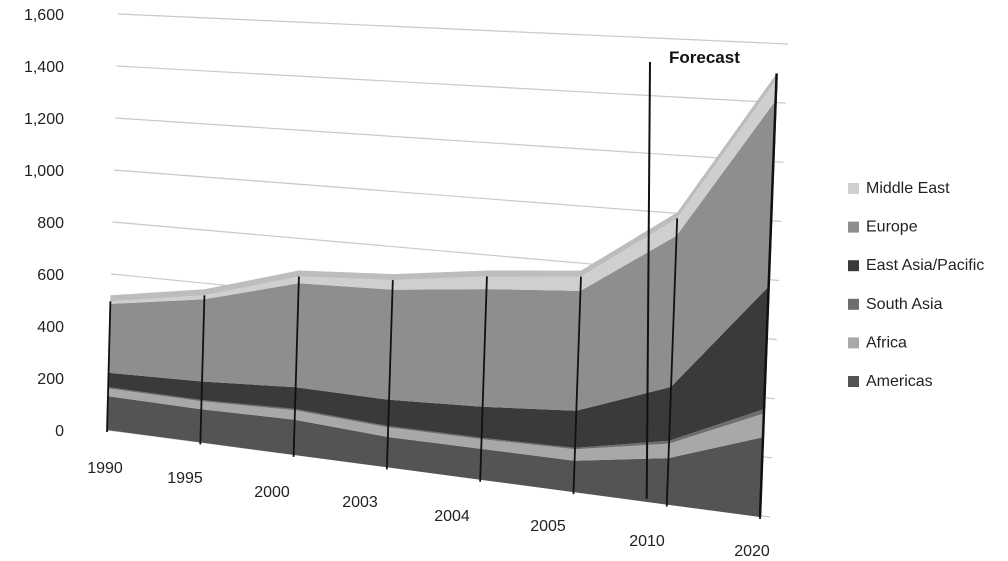  Describe the element at coordinates (768, 295) in the screenshot. I see `right-edge-line` at that location.